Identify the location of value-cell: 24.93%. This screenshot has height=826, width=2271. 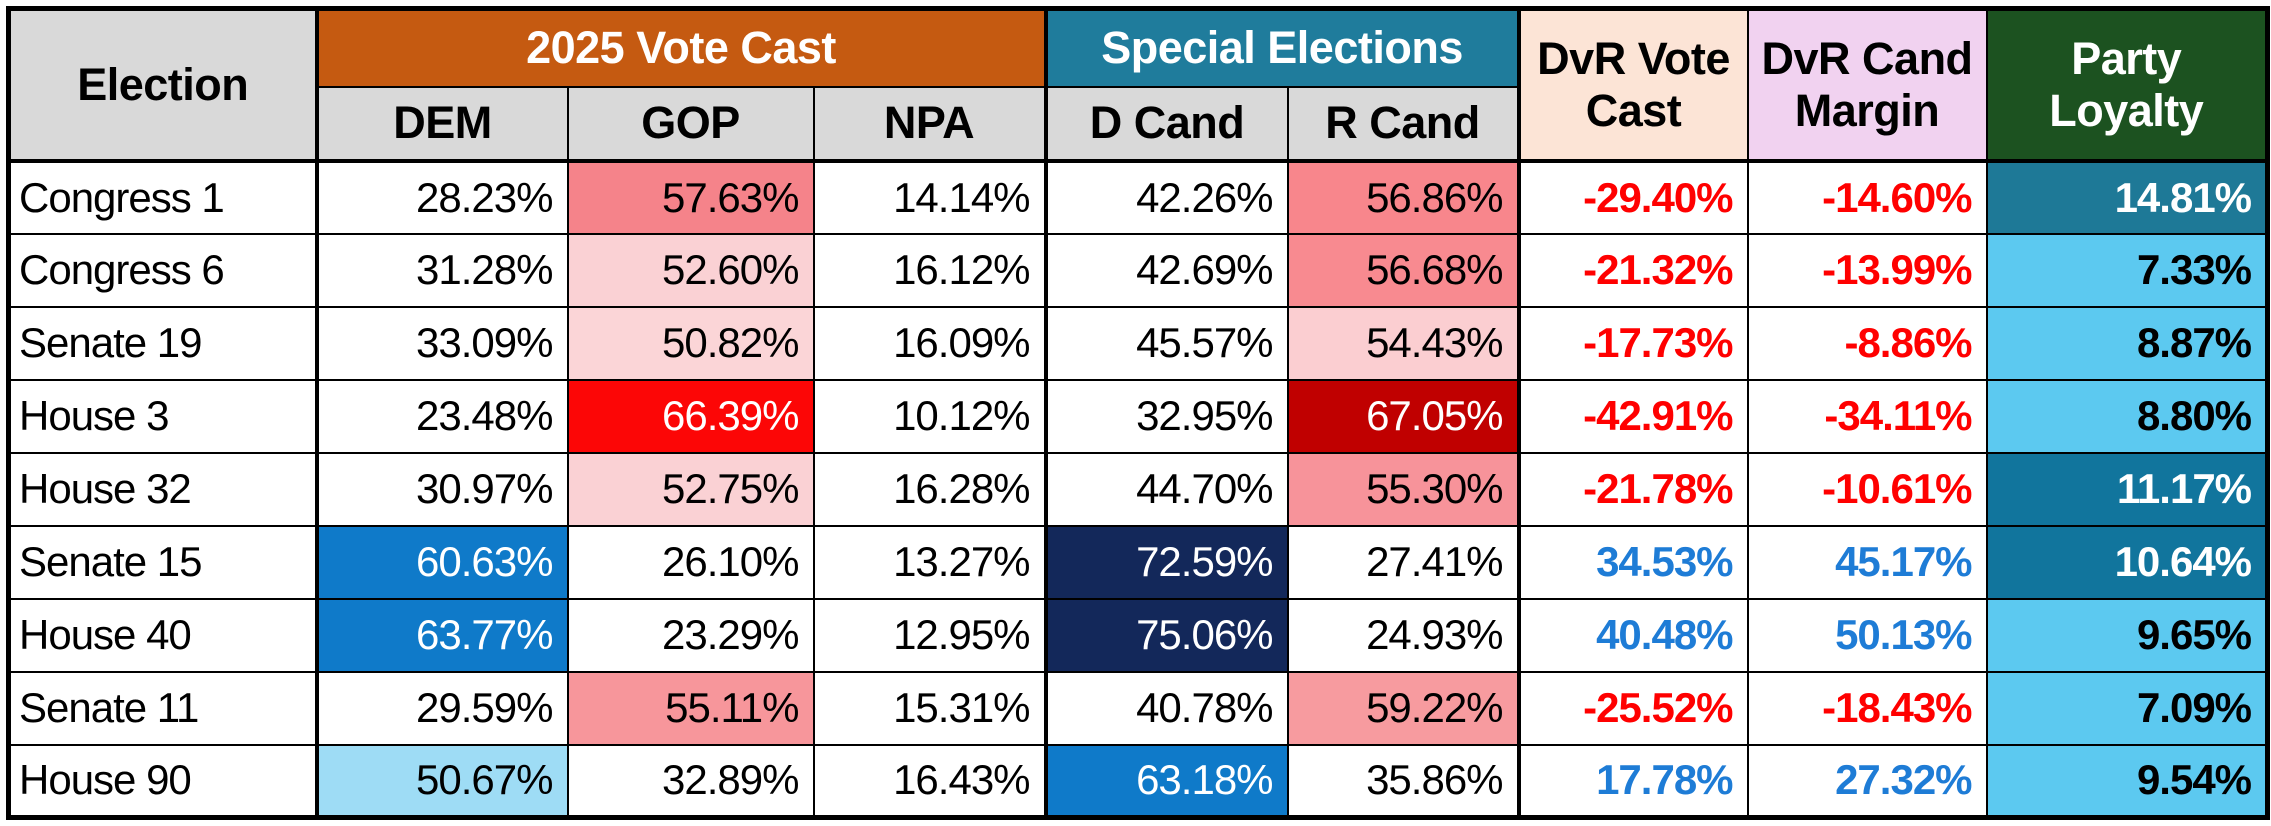
(1403, 635).